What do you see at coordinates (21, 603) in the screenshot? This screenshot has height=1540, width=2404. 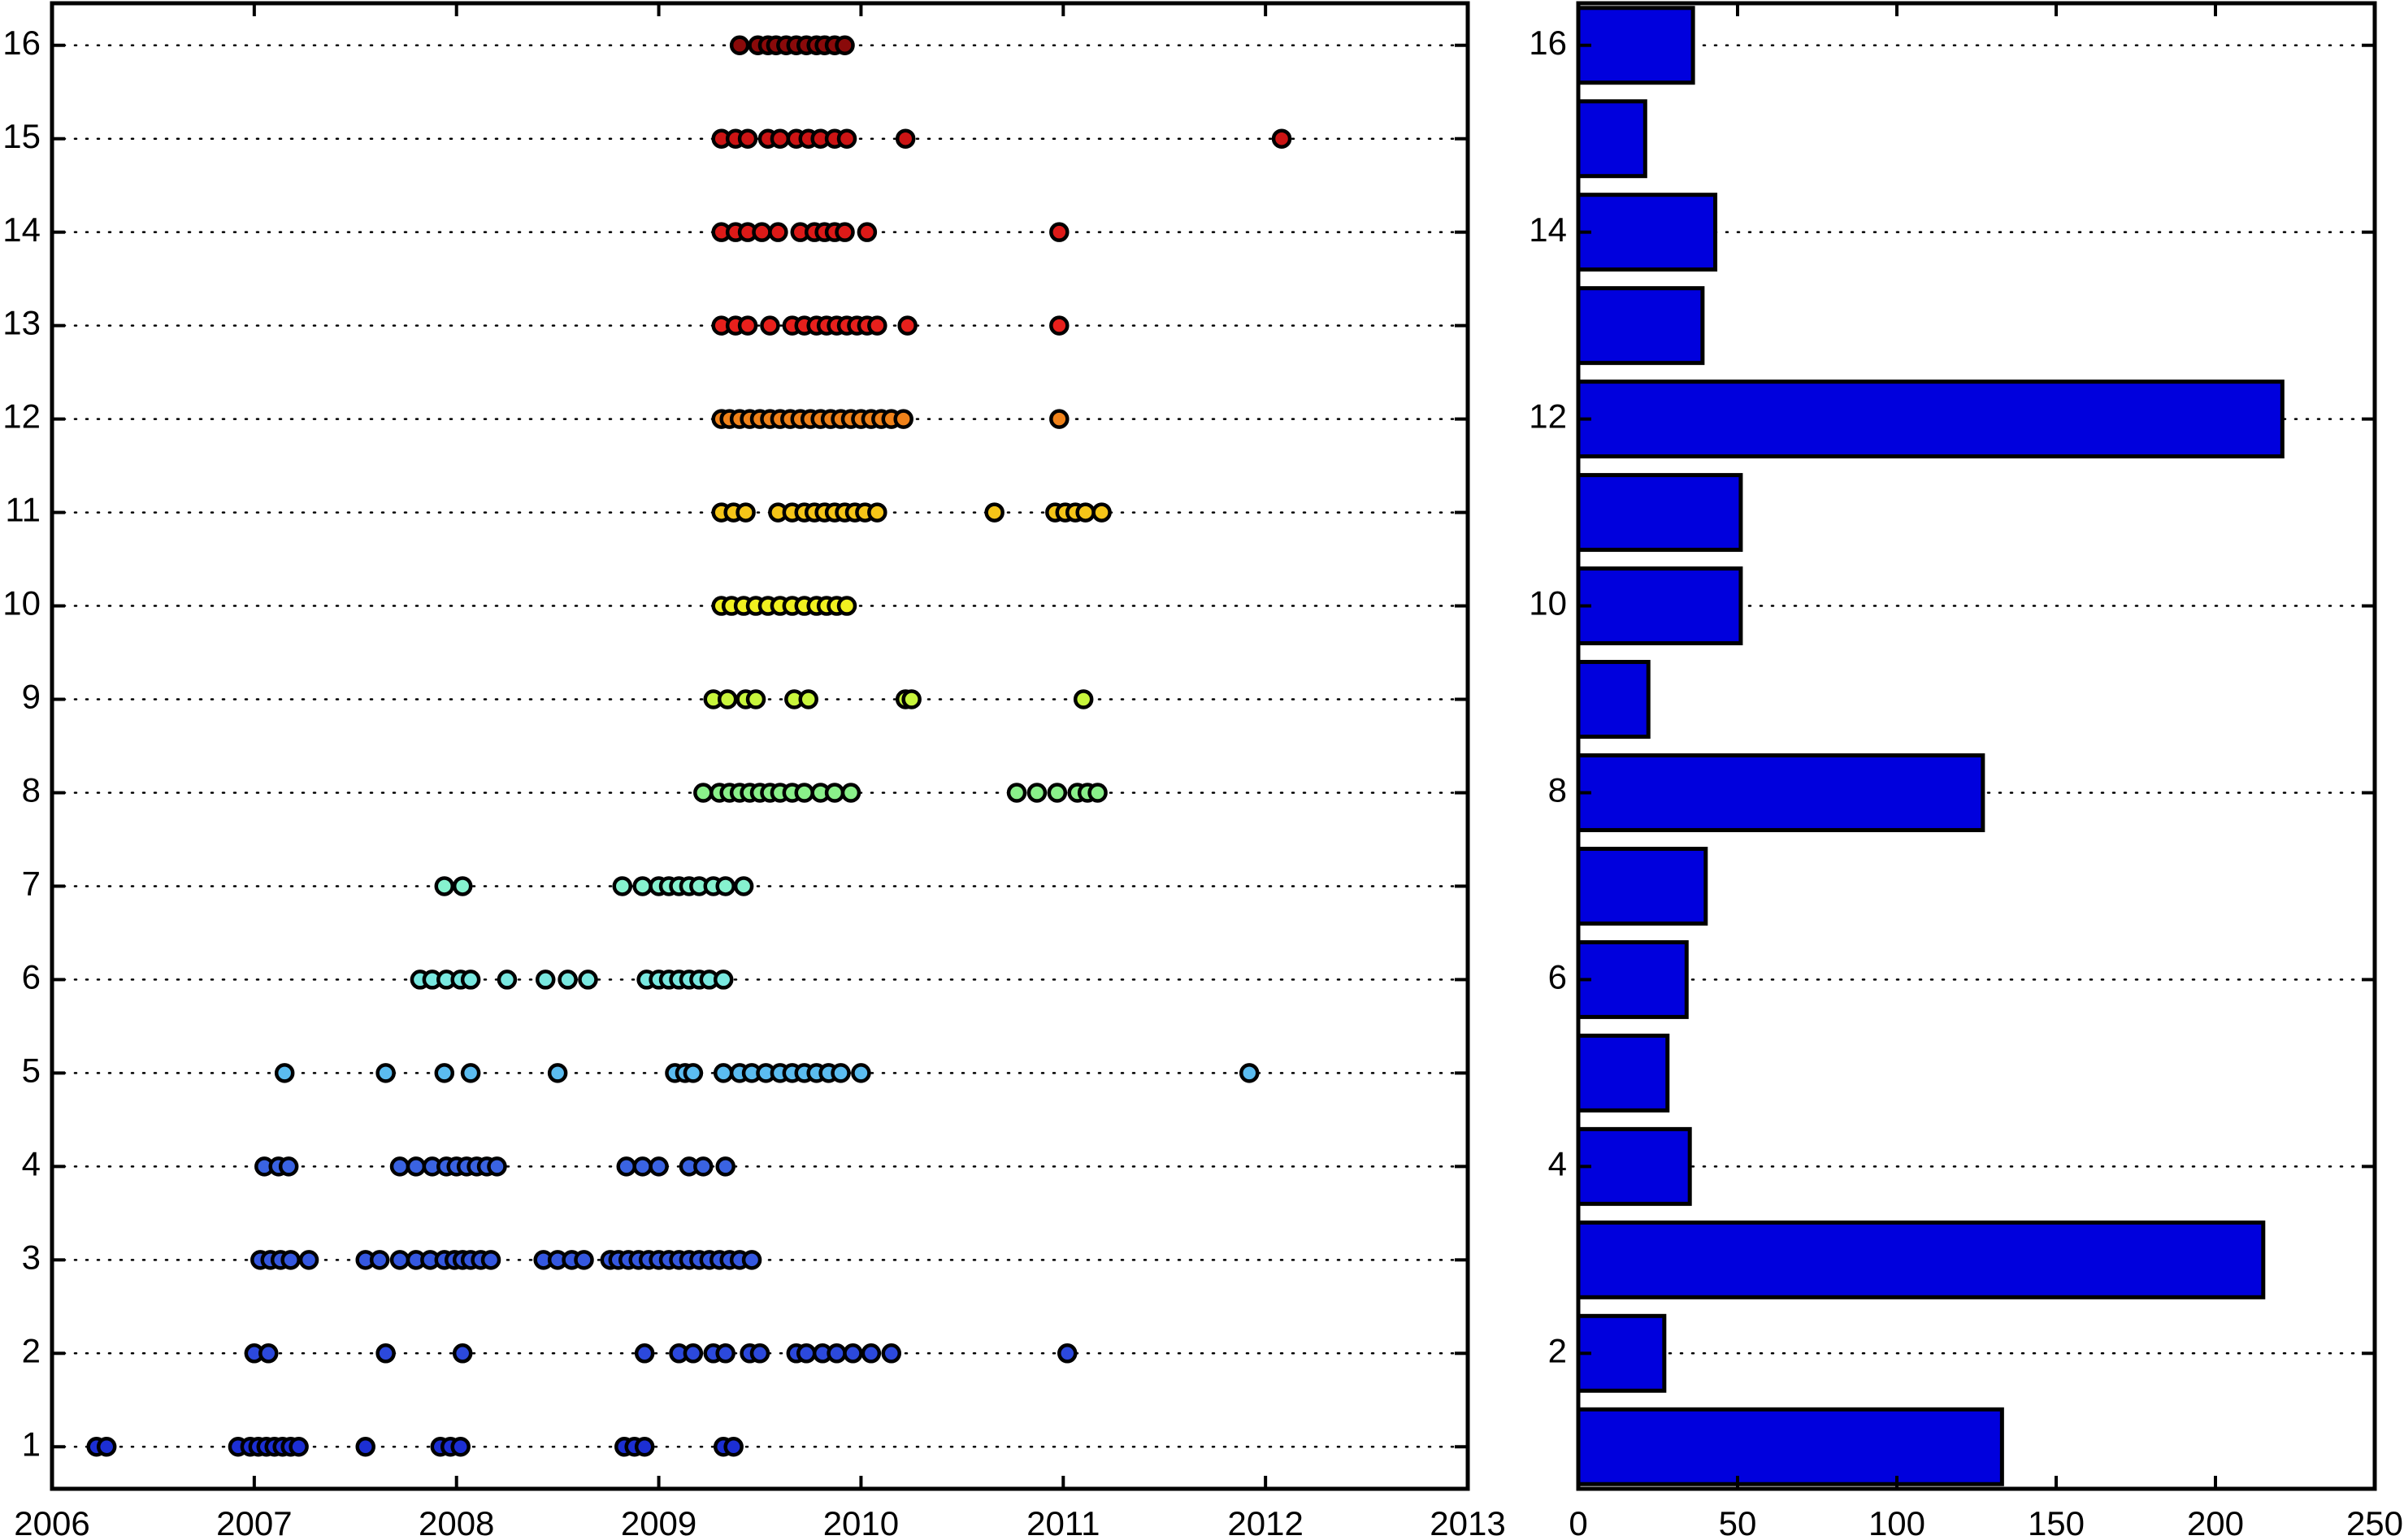 I see `y-tick-label-10: 10` at bounding box center [21, 603].